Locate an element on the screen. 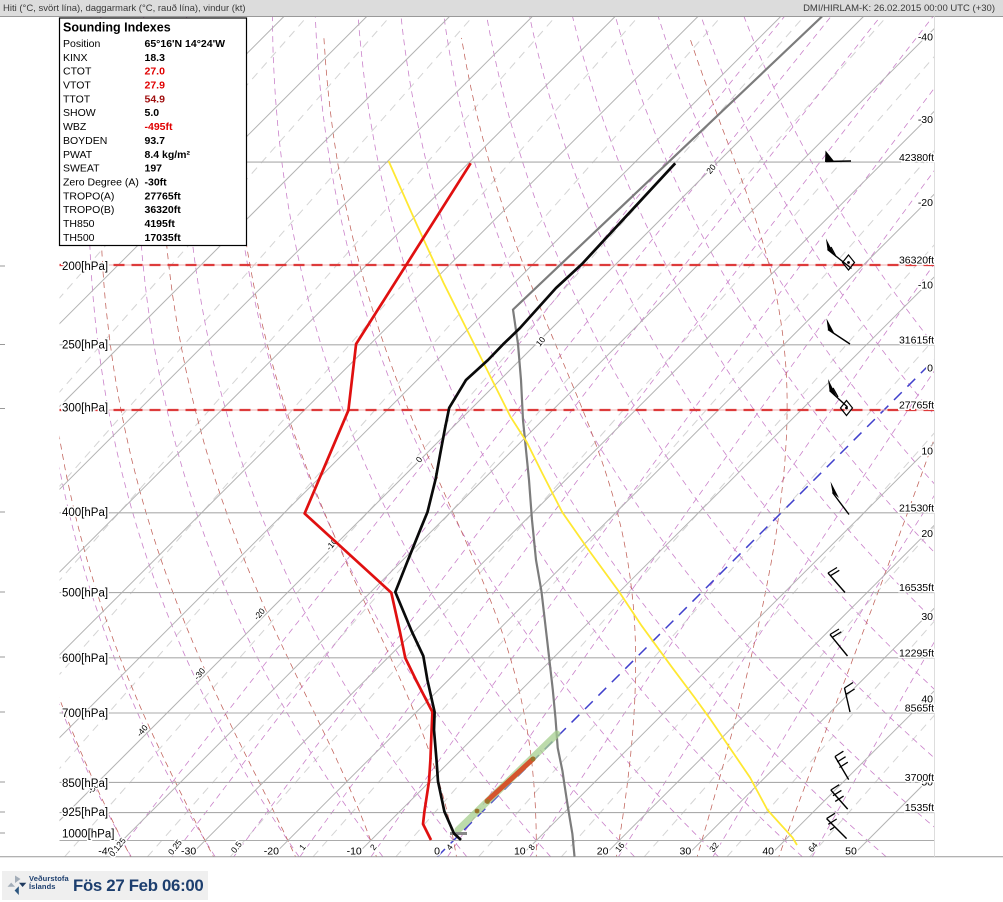 The width and height of the screenshot is (1003, 902). svg-text: Sounding Indexes is located at coordinates (117, 28).